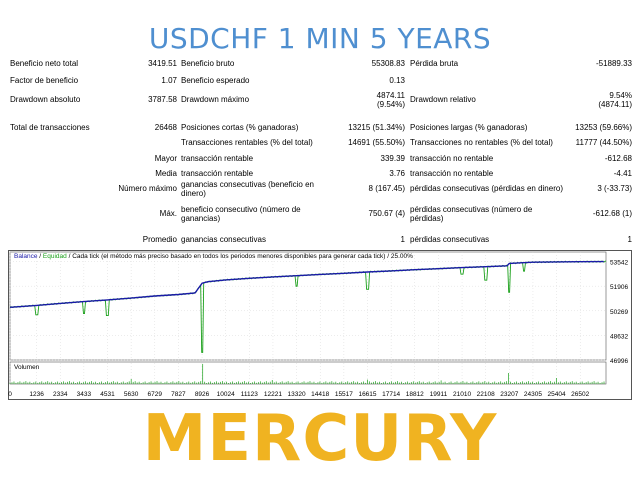 The width and height of the screenshot is (640, 480). I want to click on stat-c2v-row-3: 13215 (51.34%), so click(376, 127).